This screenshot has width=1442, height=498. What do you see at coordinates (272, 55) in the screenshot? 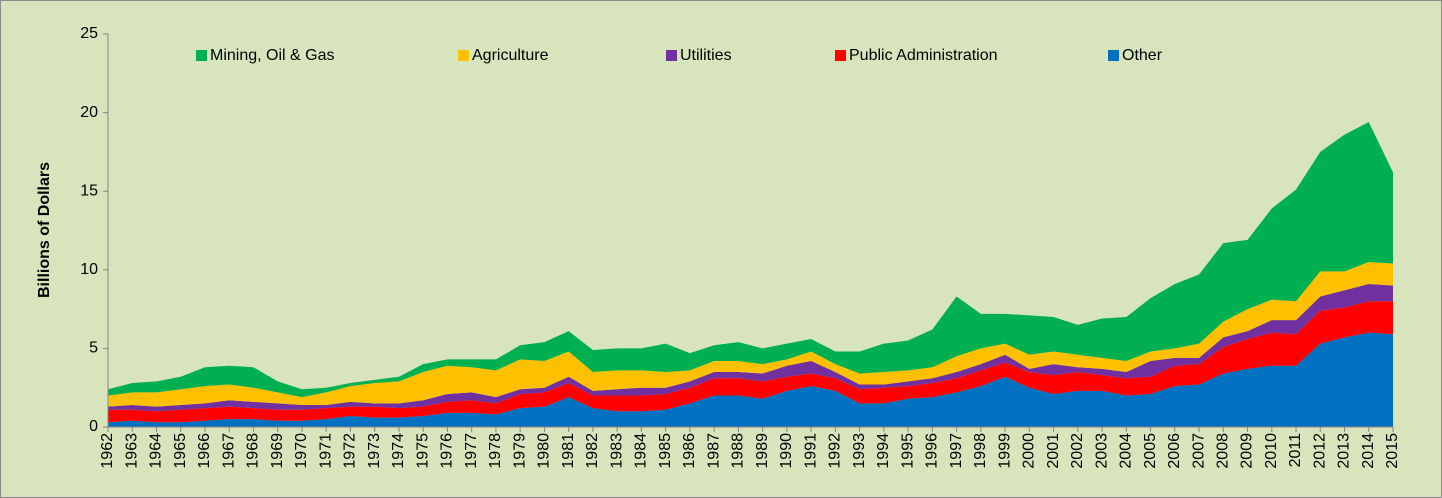
I see `legend-label: Mining, Oil & Gas` at bounding box center [272, 55].